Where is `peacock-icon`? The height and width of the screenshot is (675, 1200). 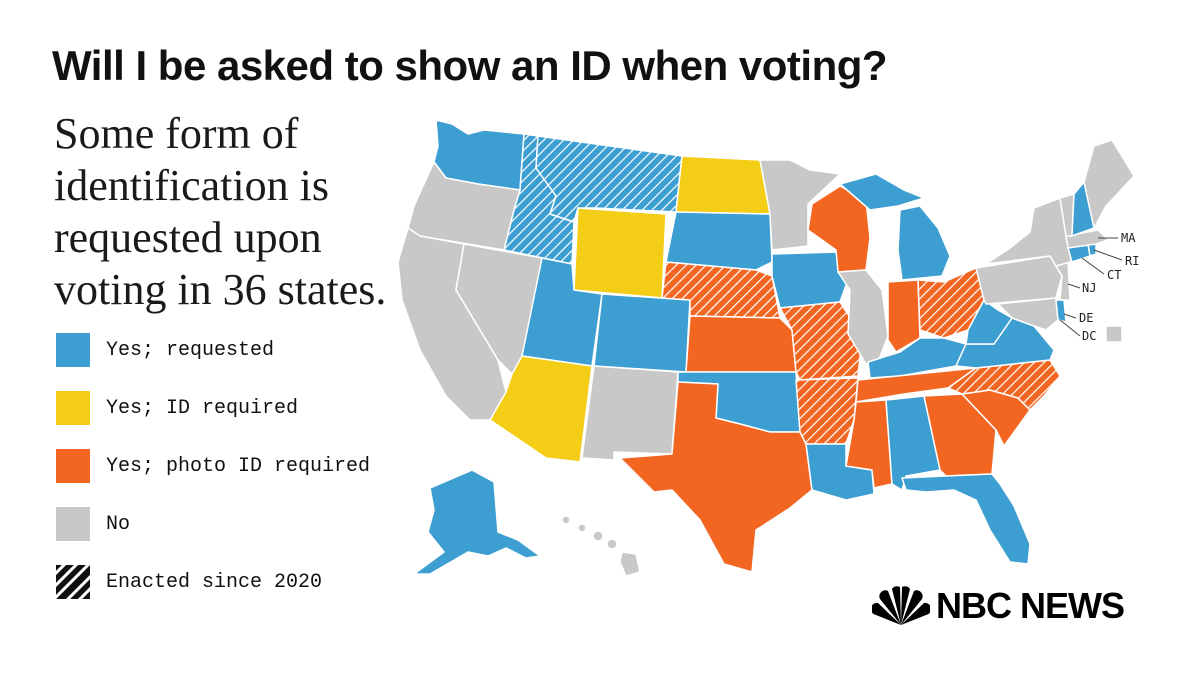
peacock-icon is located at coordinates (901, 605).